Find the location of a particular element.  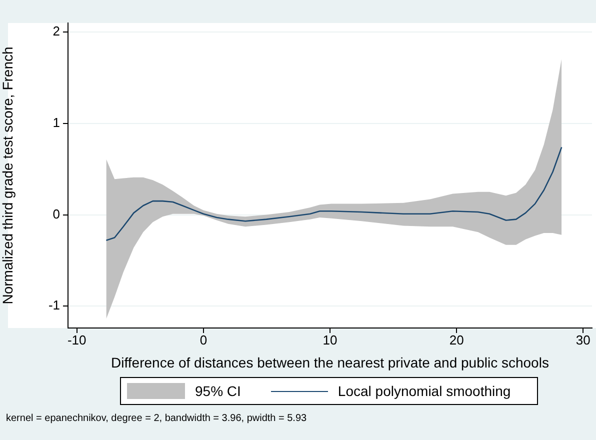

y-tick-label: -1 is located at coordinates (54, 305).